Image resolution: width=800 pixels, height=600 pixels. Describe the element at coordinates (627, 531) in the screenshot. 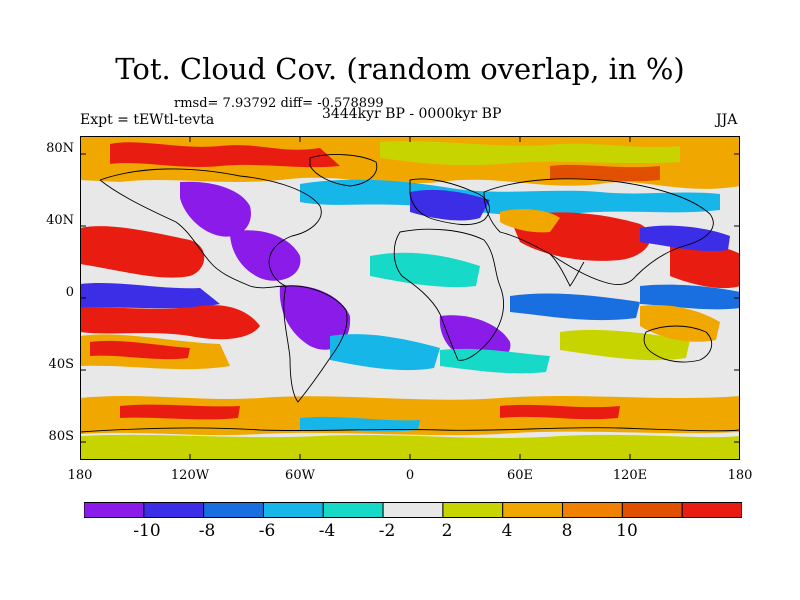

I see `colorbar-label: 10` at that location.